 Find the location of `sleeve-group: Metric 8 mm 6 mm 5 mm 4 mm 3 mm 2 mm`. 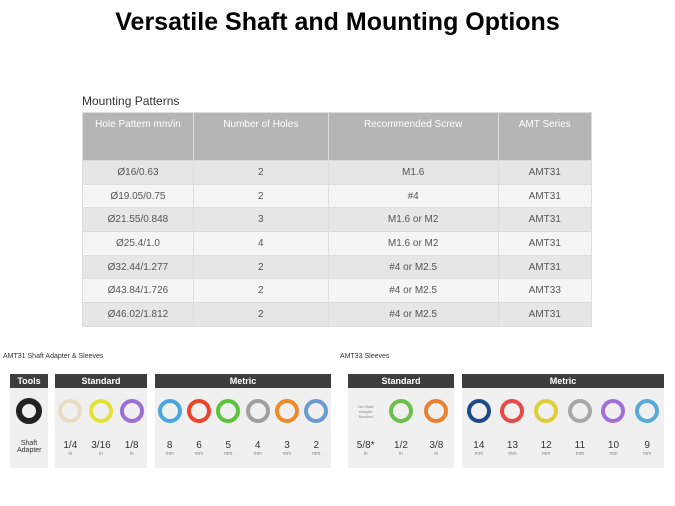

sleeve-group: Metric 8 mm 6 mm 5 mm 4 mm 3 mm 2 mm is located at coordinates (243, 421).